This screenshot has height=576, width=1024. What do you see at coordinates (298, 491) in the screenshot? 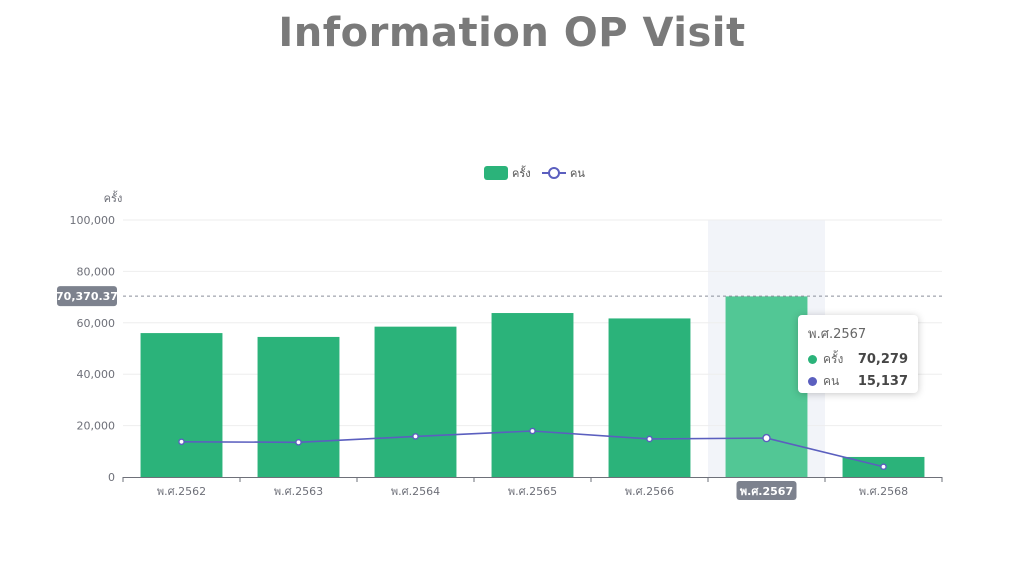
I see `x-tick-label: พ.ศ.2563` at bounding box center [298, 491].